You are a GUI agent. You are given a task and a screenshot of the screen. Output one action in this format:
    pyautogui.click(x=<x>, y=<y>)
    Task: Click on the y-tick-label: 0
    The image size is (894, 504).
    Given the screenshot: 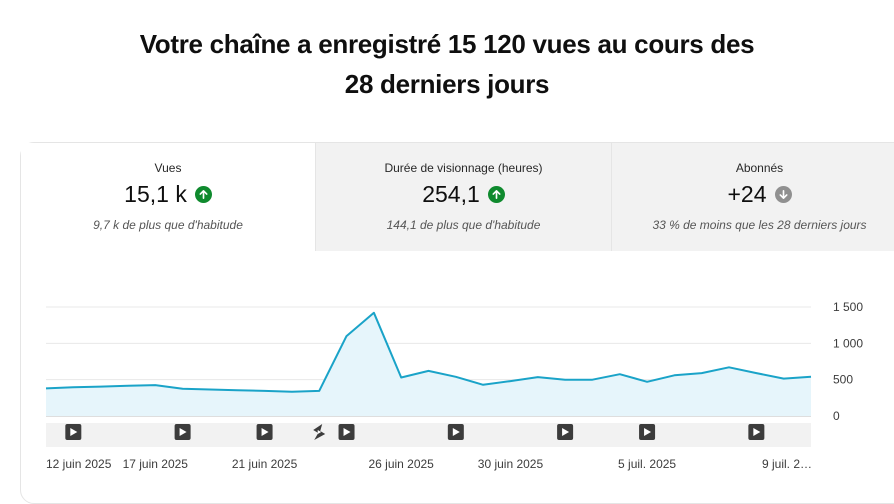 What is the action you would take?
    pyautogui.click(x=836, y=416)
    